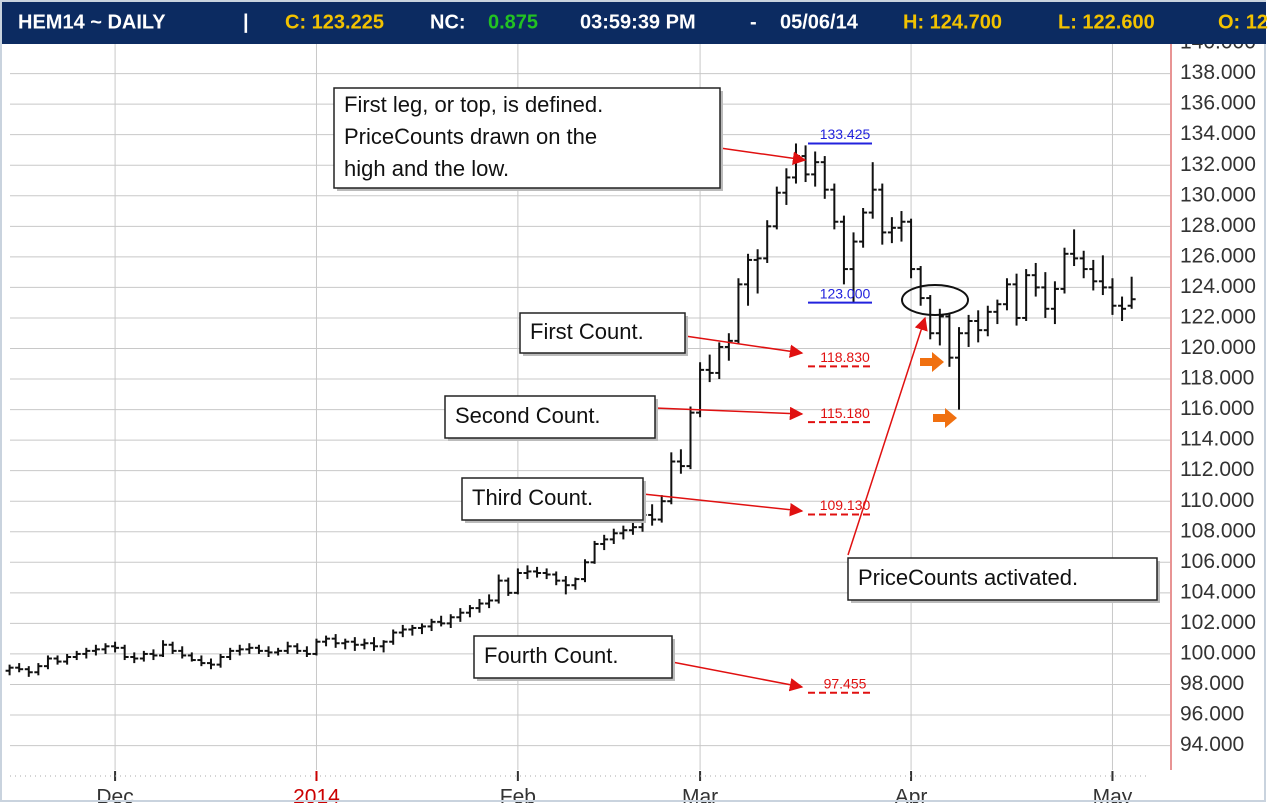 Image resolution: width=1268 pixels, height=803 pixels. Describe the element at coordinates (845, 134) in the screenshot. I see `price-count-label: 133.425` at that location.